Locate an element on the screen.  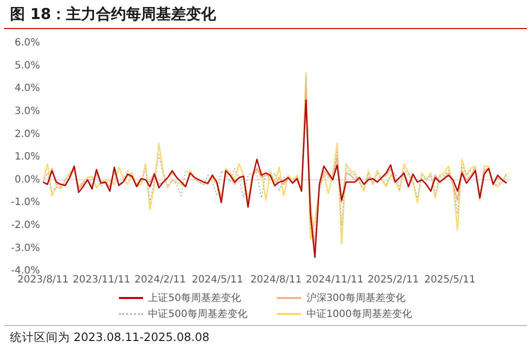
x-tick-label: 2023/8/11 is located at coordinates (43, 280).